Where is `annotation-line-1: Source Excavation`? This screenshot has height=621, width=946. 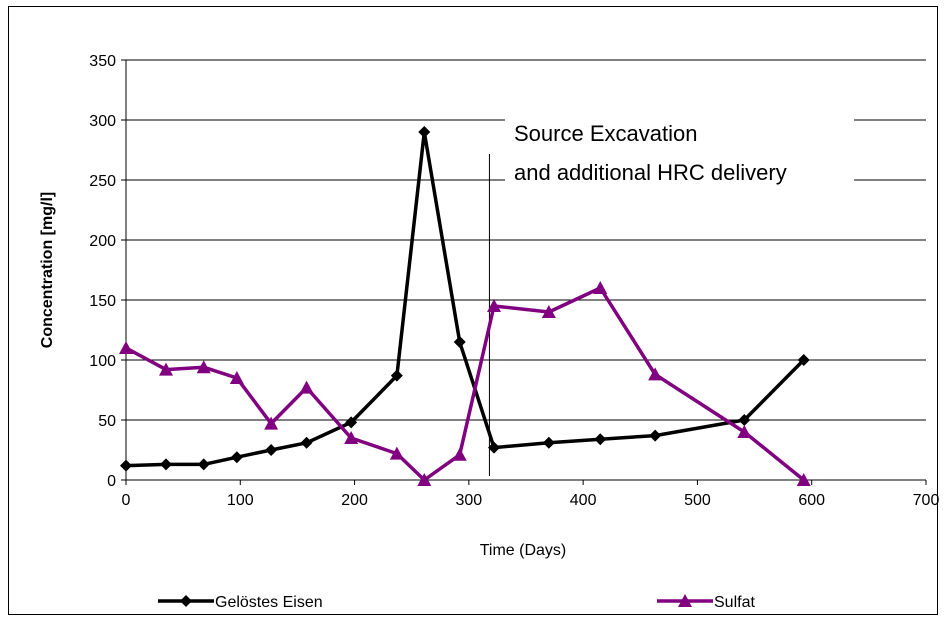 annotation-line-1: Source Excavation is located at coordinates (605, 133).